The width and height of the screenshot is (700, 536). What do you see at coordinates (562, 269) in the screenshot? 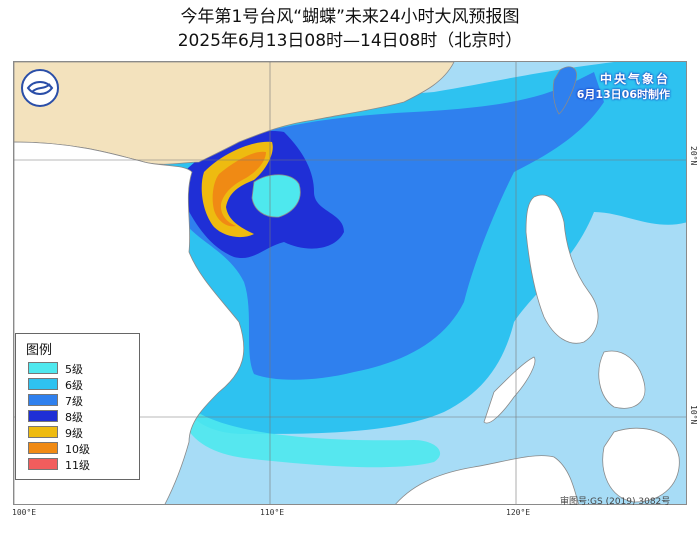
I see `land-luzon` at bounding box center [562, 269].